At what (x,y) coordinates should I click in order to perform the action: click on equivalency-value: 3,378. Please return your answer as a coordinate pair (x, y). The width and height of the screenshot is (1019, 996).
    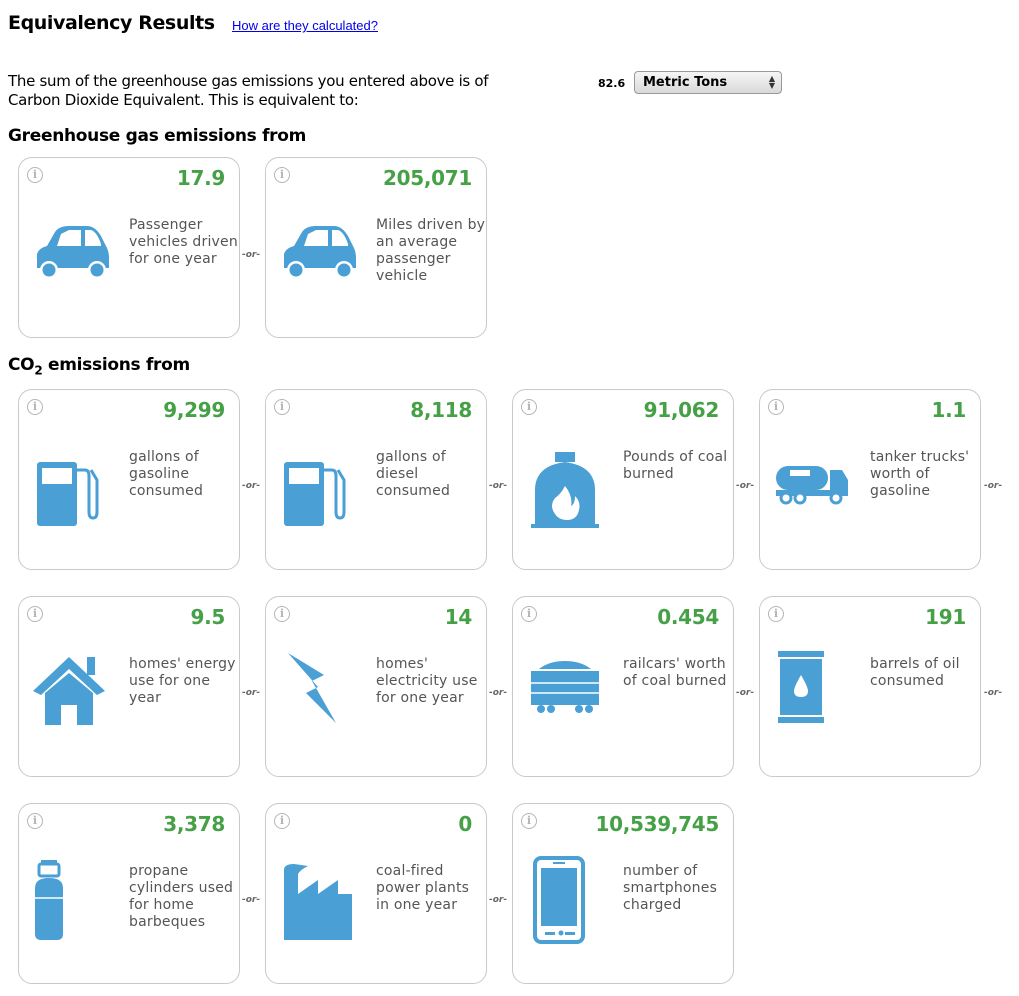
    Looking at the image, I should click on (194, 824).